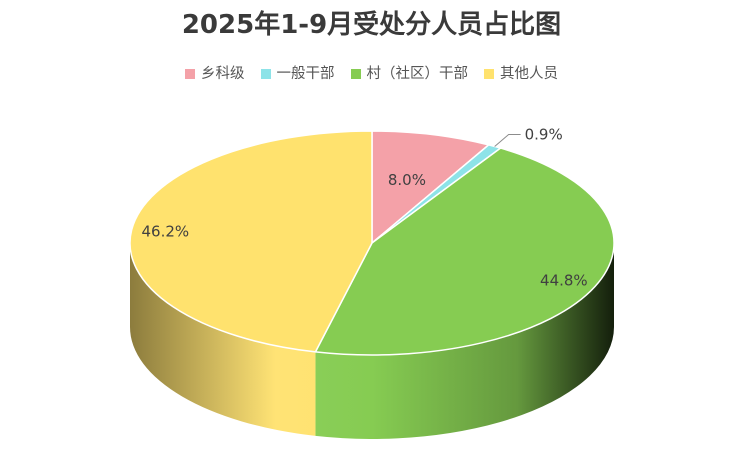  Describe the element at coordinates (507, 140) in the screenshot. I see `leader-line-general-cadre` at that location.